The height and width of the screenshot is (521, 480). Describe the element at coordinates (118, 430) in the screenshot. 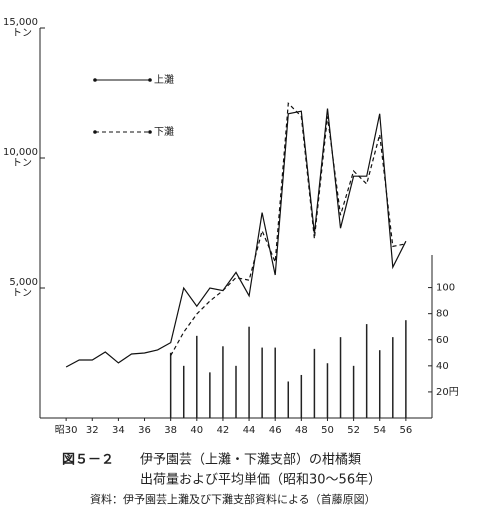

I see `x-tick-label: 34` at that location.